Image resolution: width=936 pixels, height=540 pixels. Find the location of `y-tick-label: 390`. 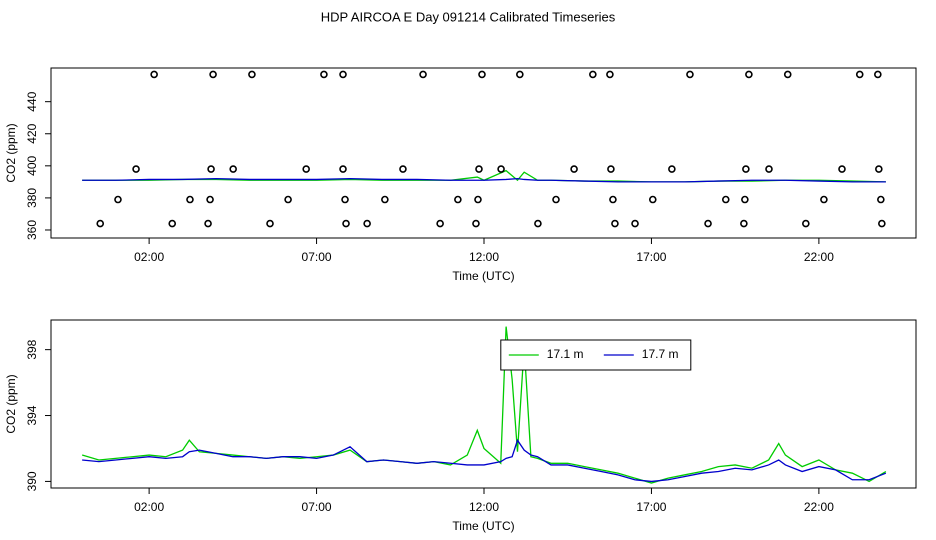

y-tick-label: 390 is located at coordinates (32, 481).